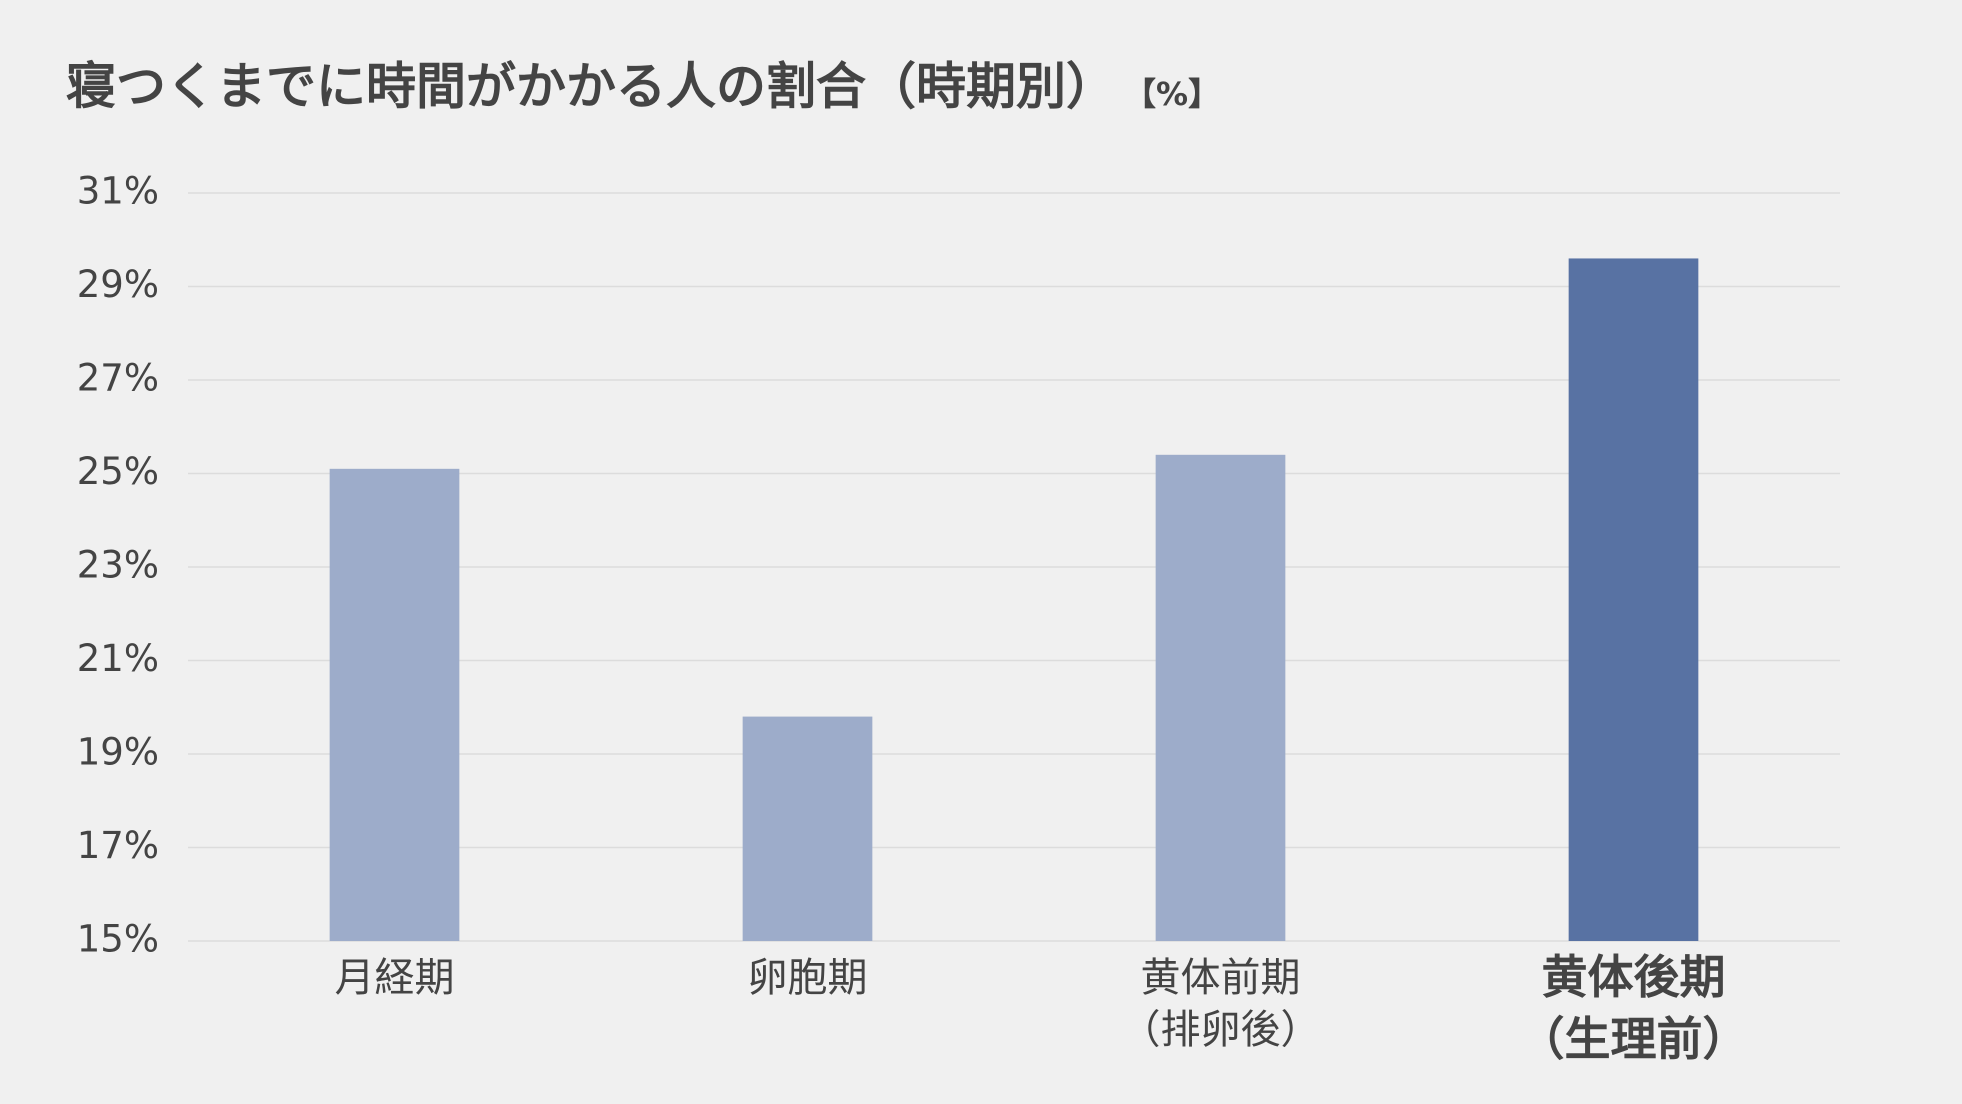  Describe the element at coordinates (118, 565) in the screenshot. I see `y-tick-label: 23%` at that location.